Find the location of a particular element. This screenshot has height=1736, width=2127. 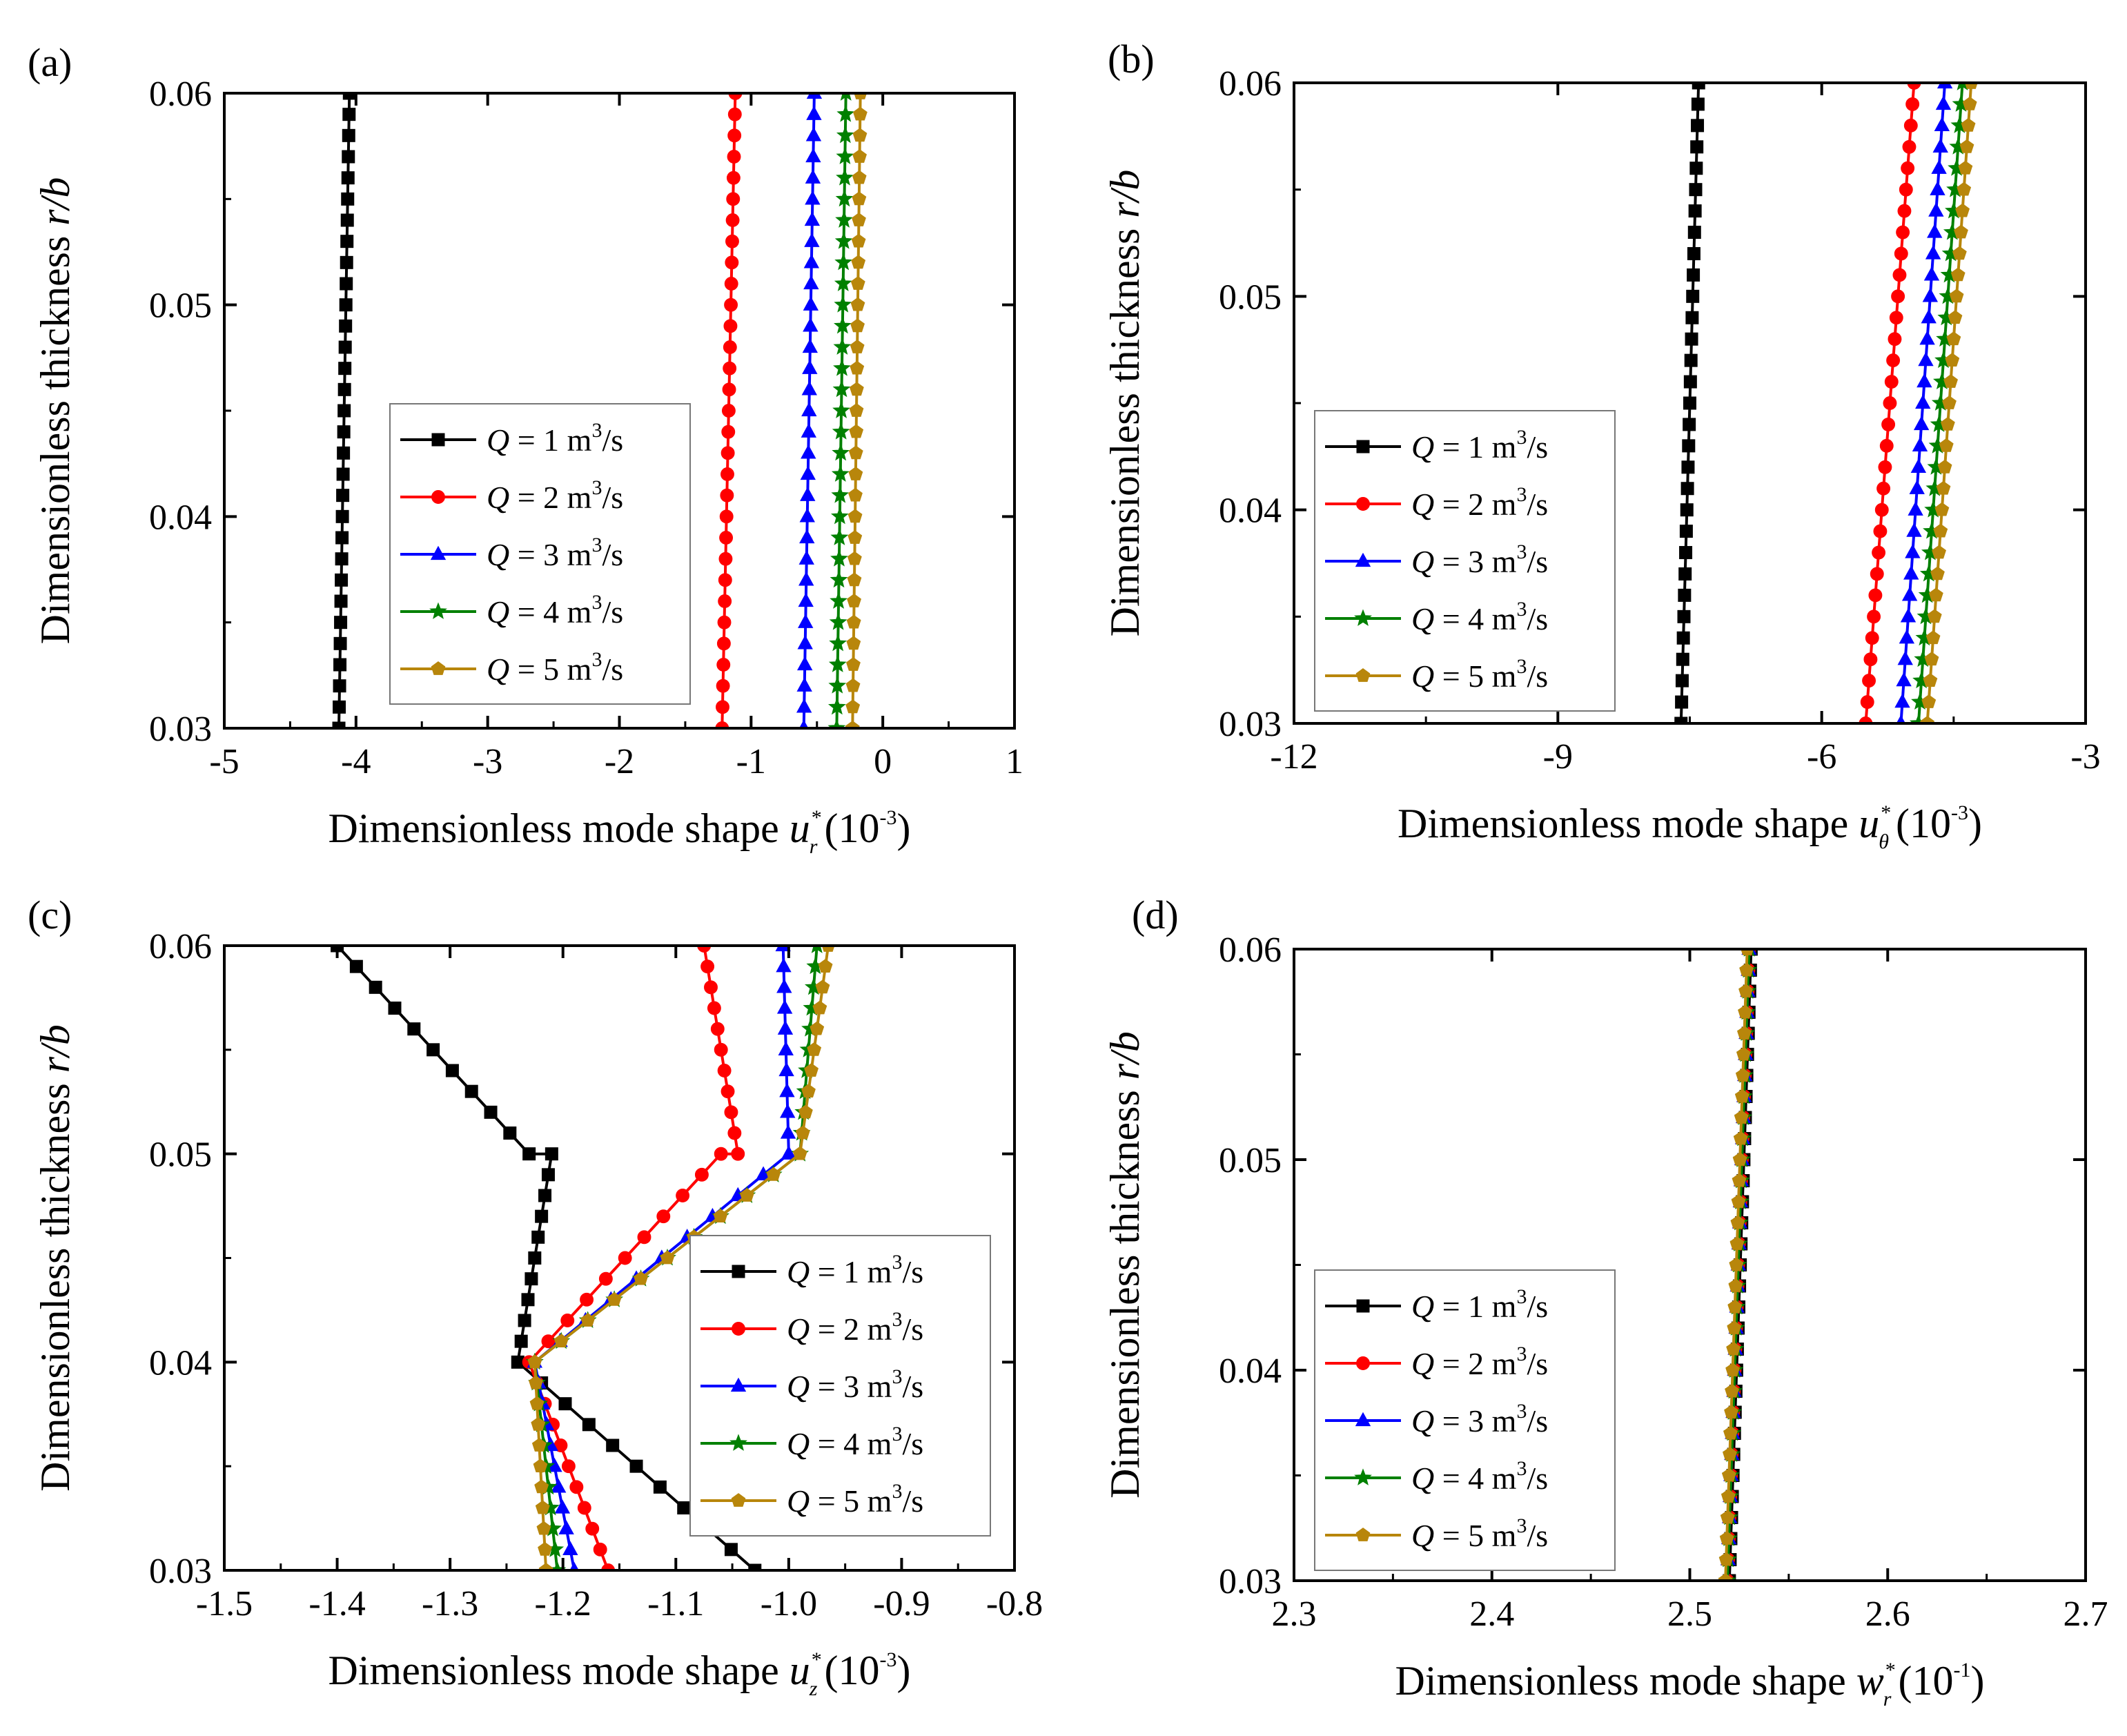

x-axis-label-unit: (10 is located at coordinates (1923, 823).